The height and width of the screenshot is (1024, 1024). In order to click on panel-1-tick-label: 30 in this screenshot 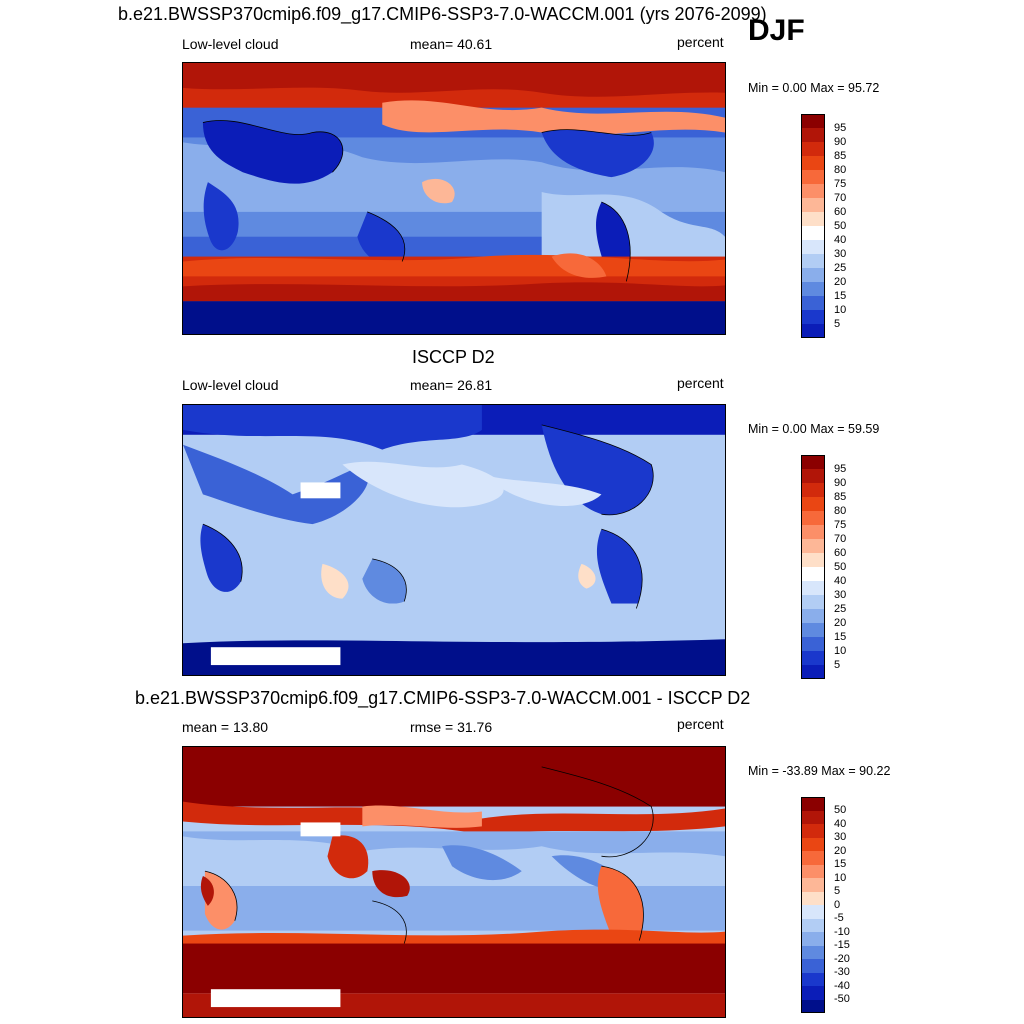, I will do `click(840, 254)`.